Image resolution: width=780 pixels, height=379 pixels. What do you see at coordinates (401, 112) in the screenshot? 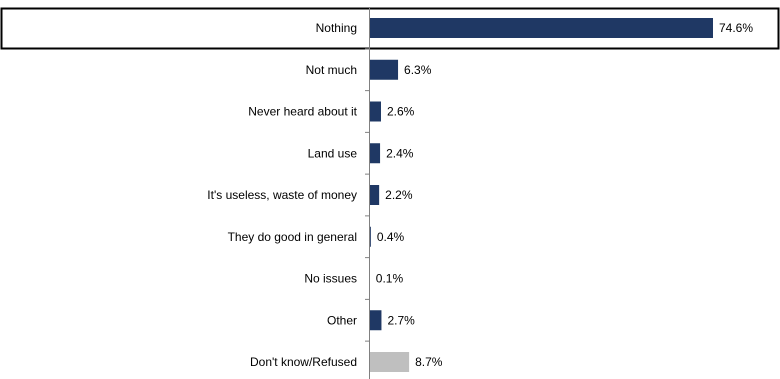
I see `value-label-never-heard-about-it: 2.6%` at bounding box center [401, 112].